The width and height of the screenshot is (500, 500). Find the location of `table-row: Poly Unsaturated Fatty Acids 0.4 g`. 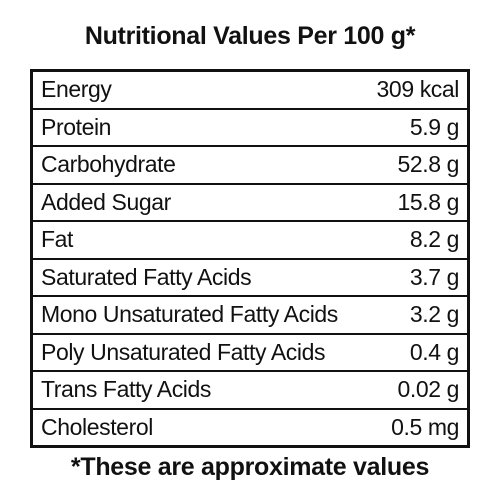

table-row: Poly Unsaturated Fatty Acids 0.4 g is located at coordinates (250, 351).